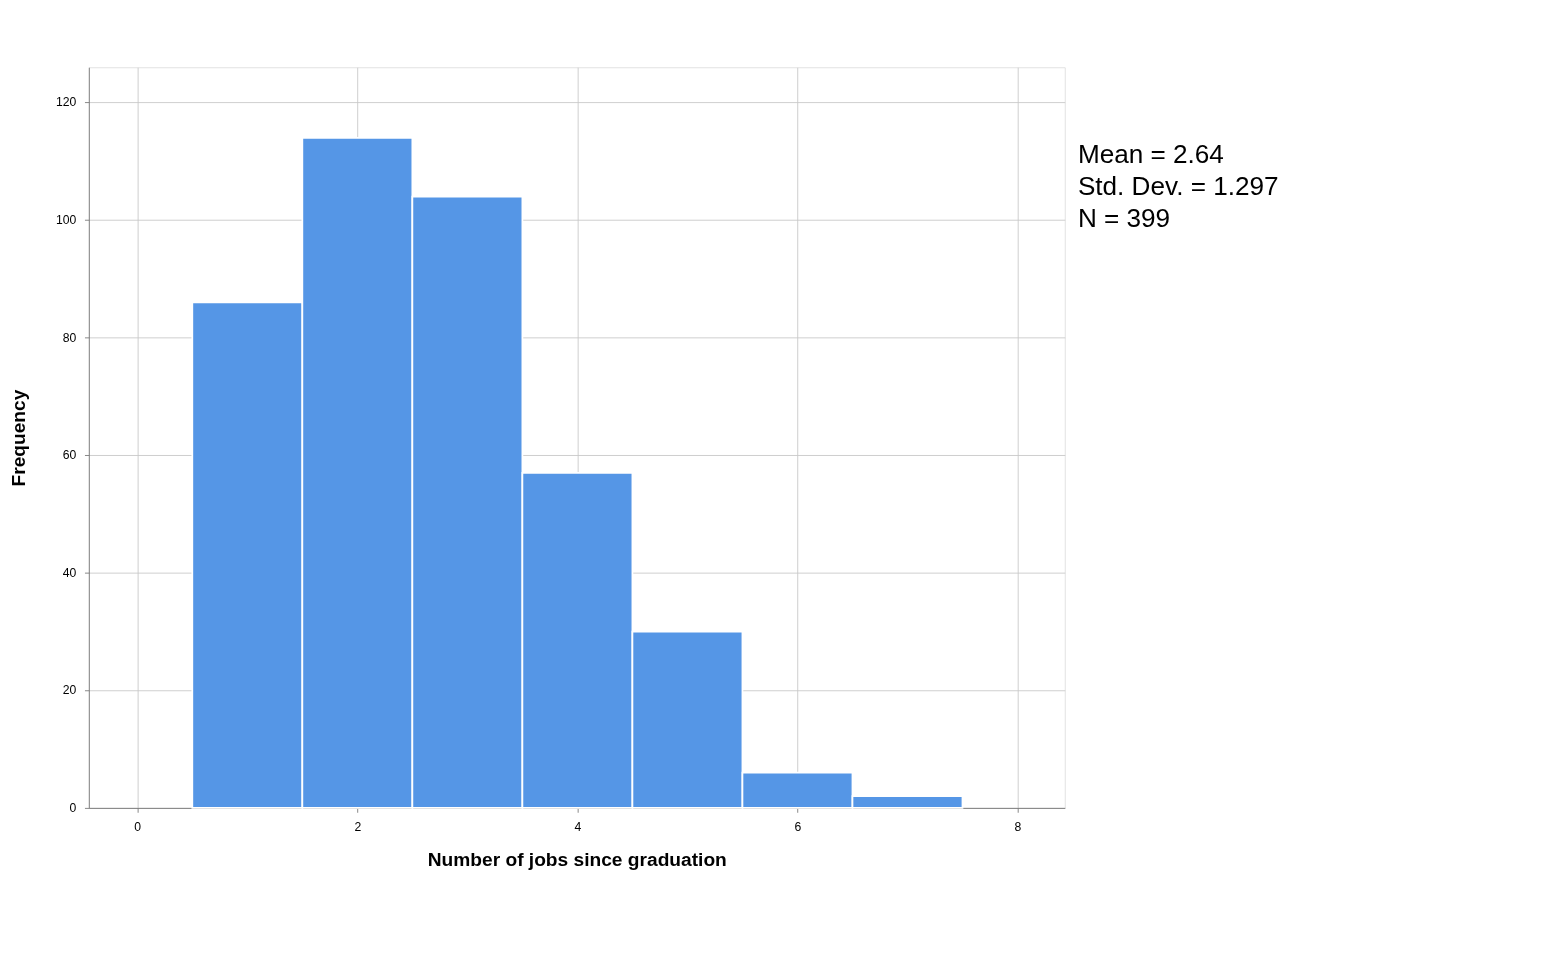 The image size is (1558, 965). Describe the element at coordinates (798, 827) in the screenshot. I see `x-tick-label: 6` at that location.